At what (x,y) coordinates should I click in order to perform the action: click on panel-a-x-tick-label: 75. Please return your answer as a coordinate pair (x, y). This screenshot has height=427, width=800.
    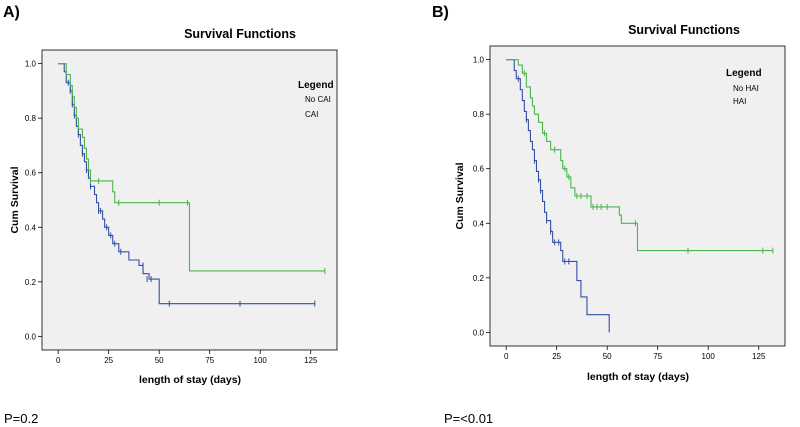
    Looking at the image, I should click on (209, 360).